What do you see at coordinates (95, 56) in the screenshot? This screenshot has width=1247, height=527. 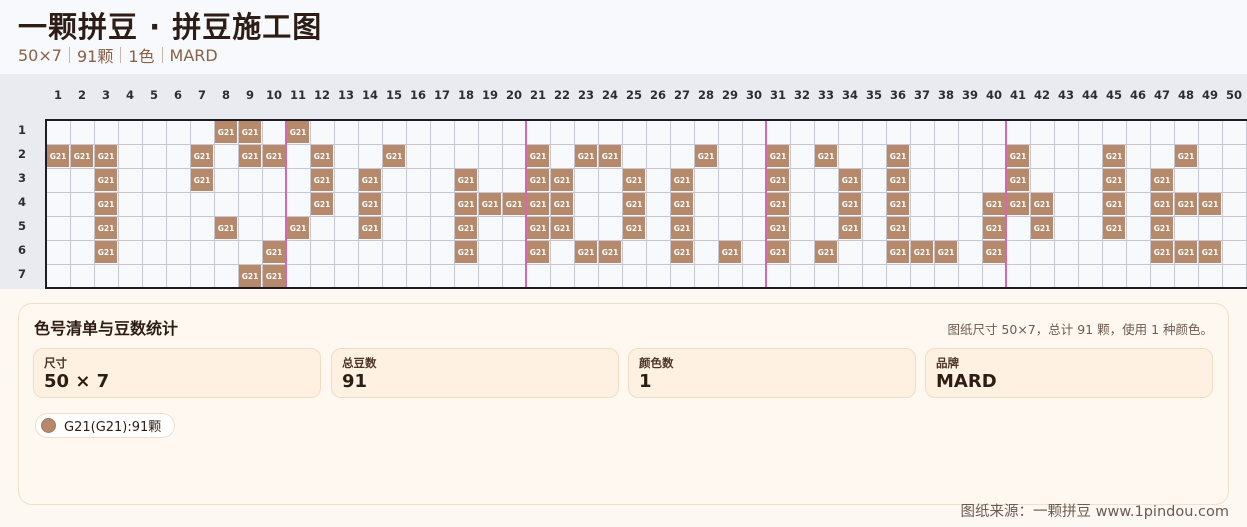 I see `meta-bead-count: 91颗` at bounding box center [95, 56].